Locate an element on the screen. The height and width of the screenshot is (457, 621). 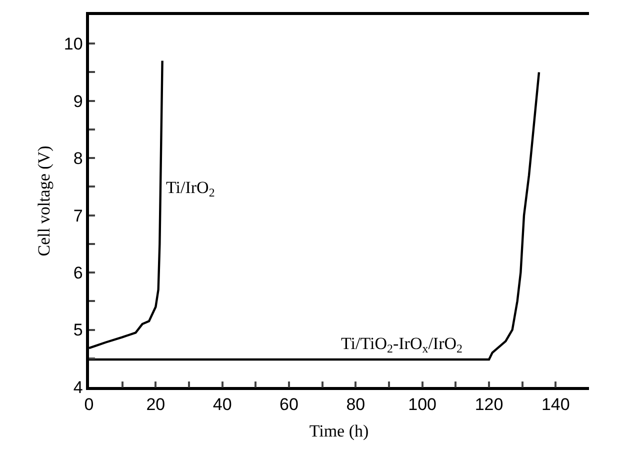
x-tick-label: 40 is located at coordinates (222, 404).